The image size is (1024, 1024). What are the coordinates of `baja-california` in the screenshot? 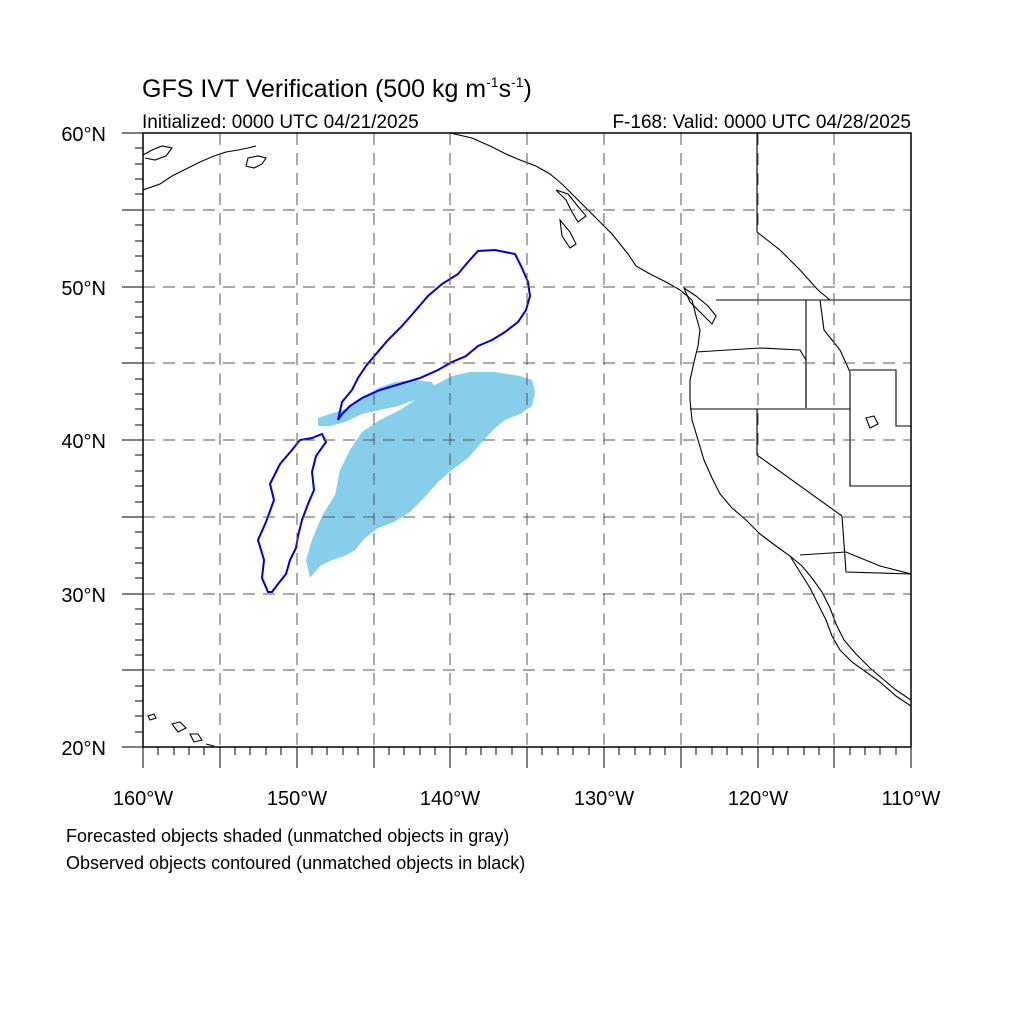 It's located at (850, 631).